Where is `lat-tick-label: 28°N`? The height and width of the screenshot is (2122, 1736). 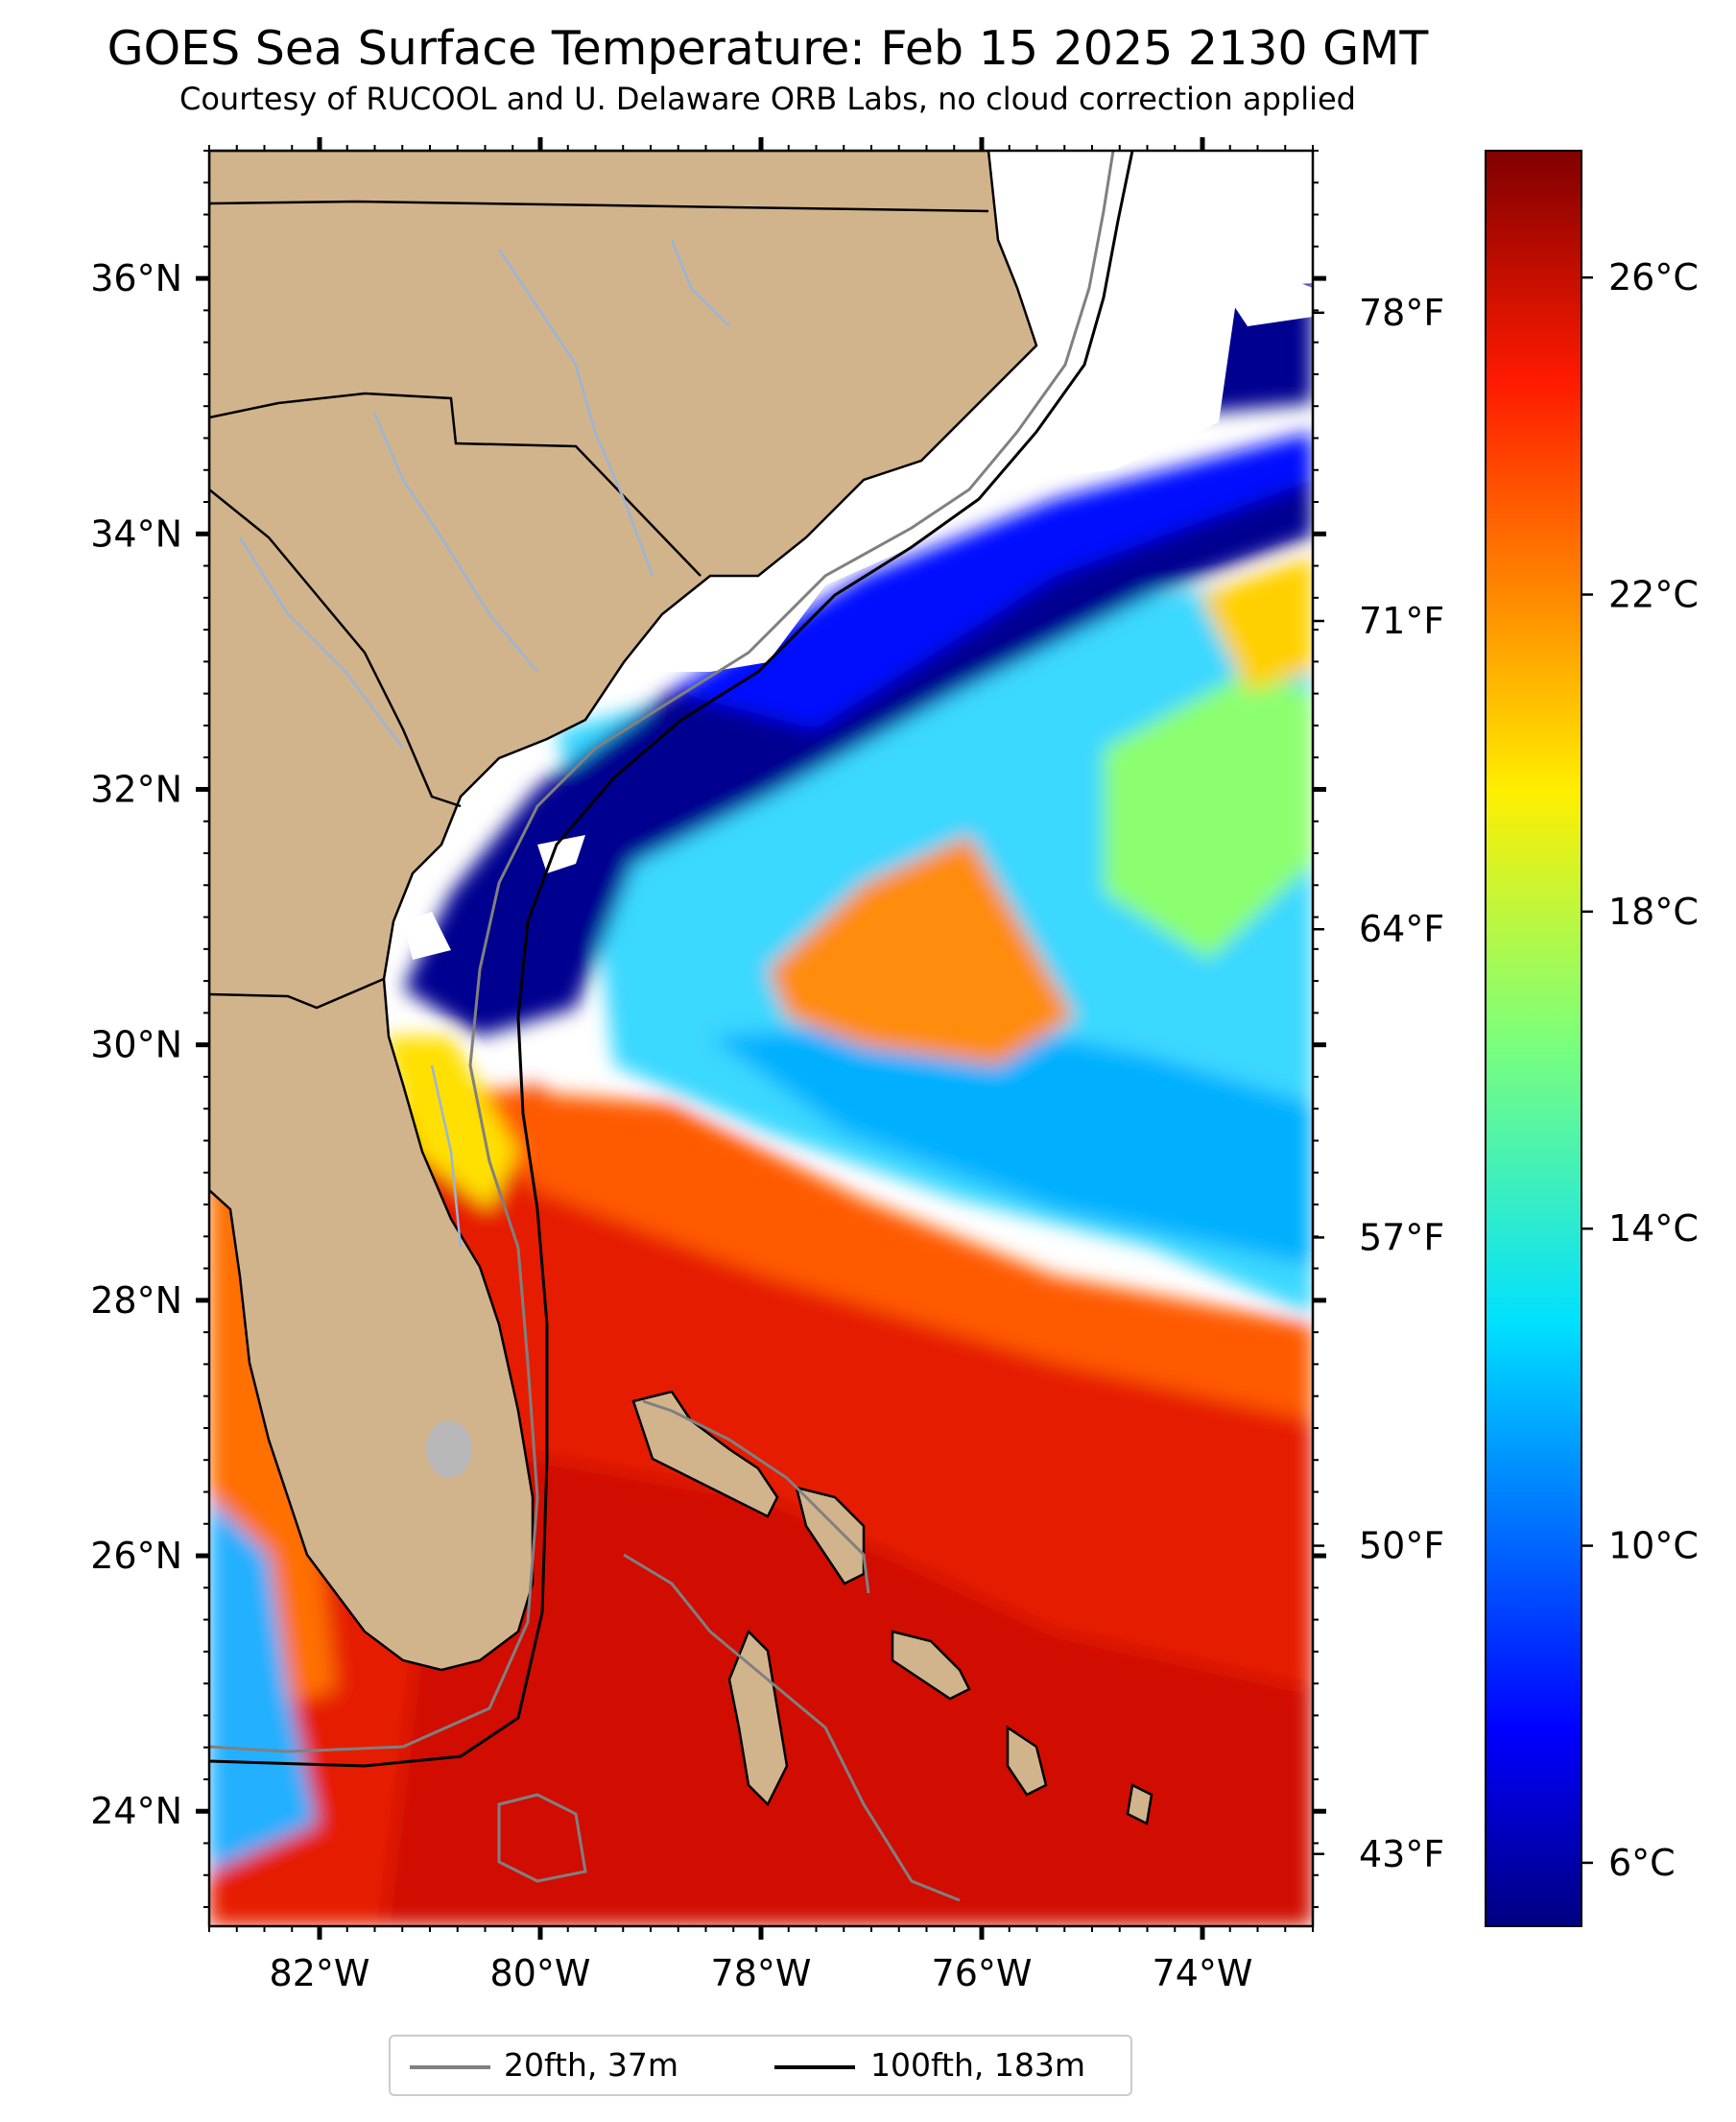 lat-tick-label: 28°N is located at coordinates (136, 1300).